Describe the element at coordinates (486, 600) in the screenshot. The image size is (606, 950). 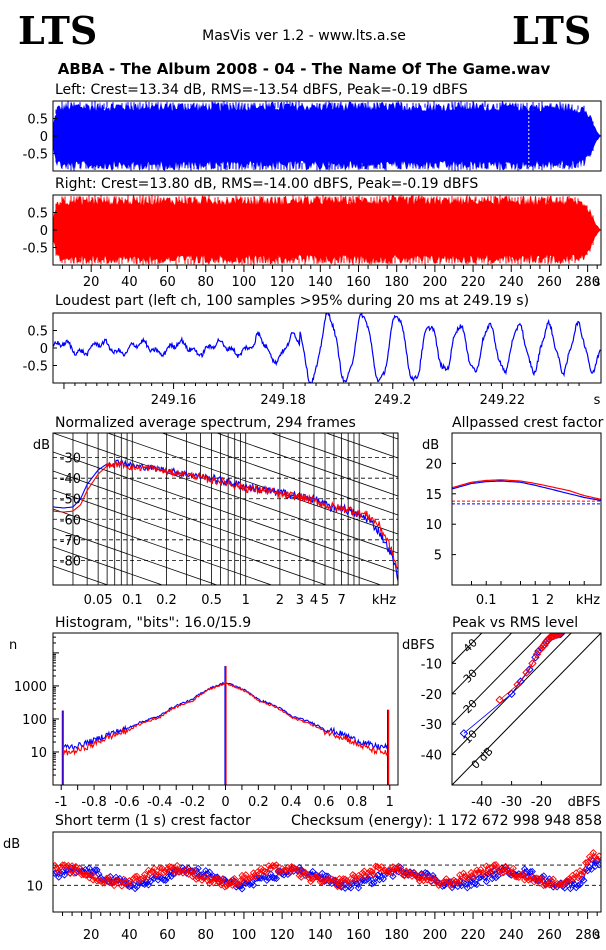
I see `x-tick-label: 0.1` at that location.